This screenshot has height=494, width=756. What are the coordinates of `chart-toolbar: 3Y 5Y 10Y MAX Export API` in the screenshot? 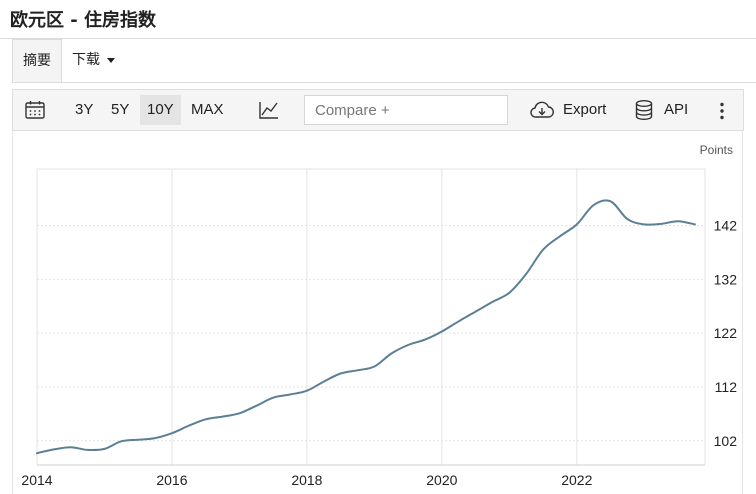 It's located at (378, 110).